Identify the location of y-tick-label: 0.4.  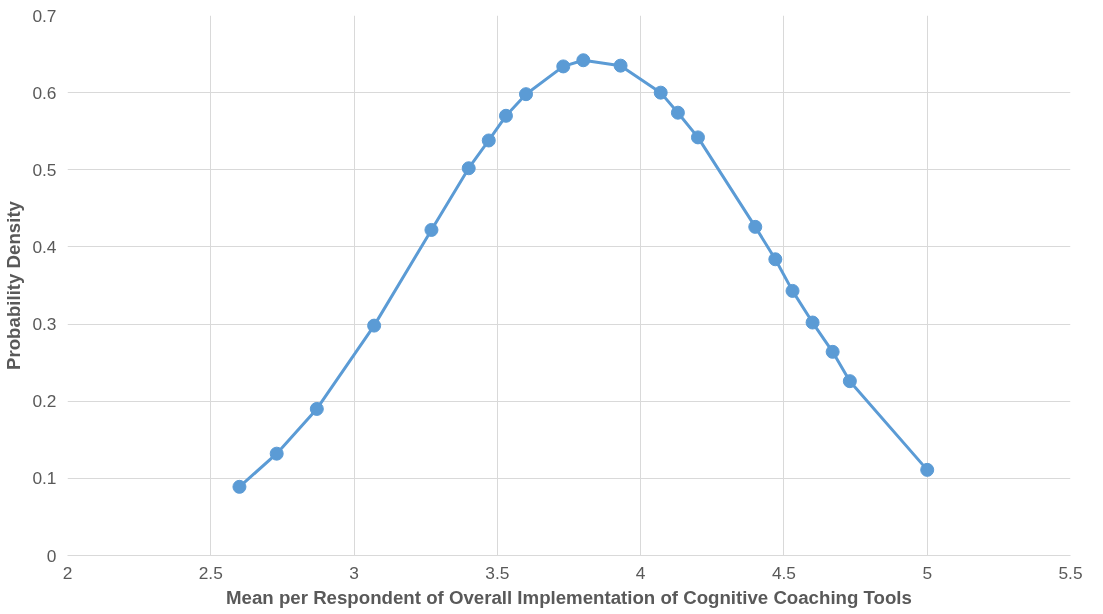
(44, 246).